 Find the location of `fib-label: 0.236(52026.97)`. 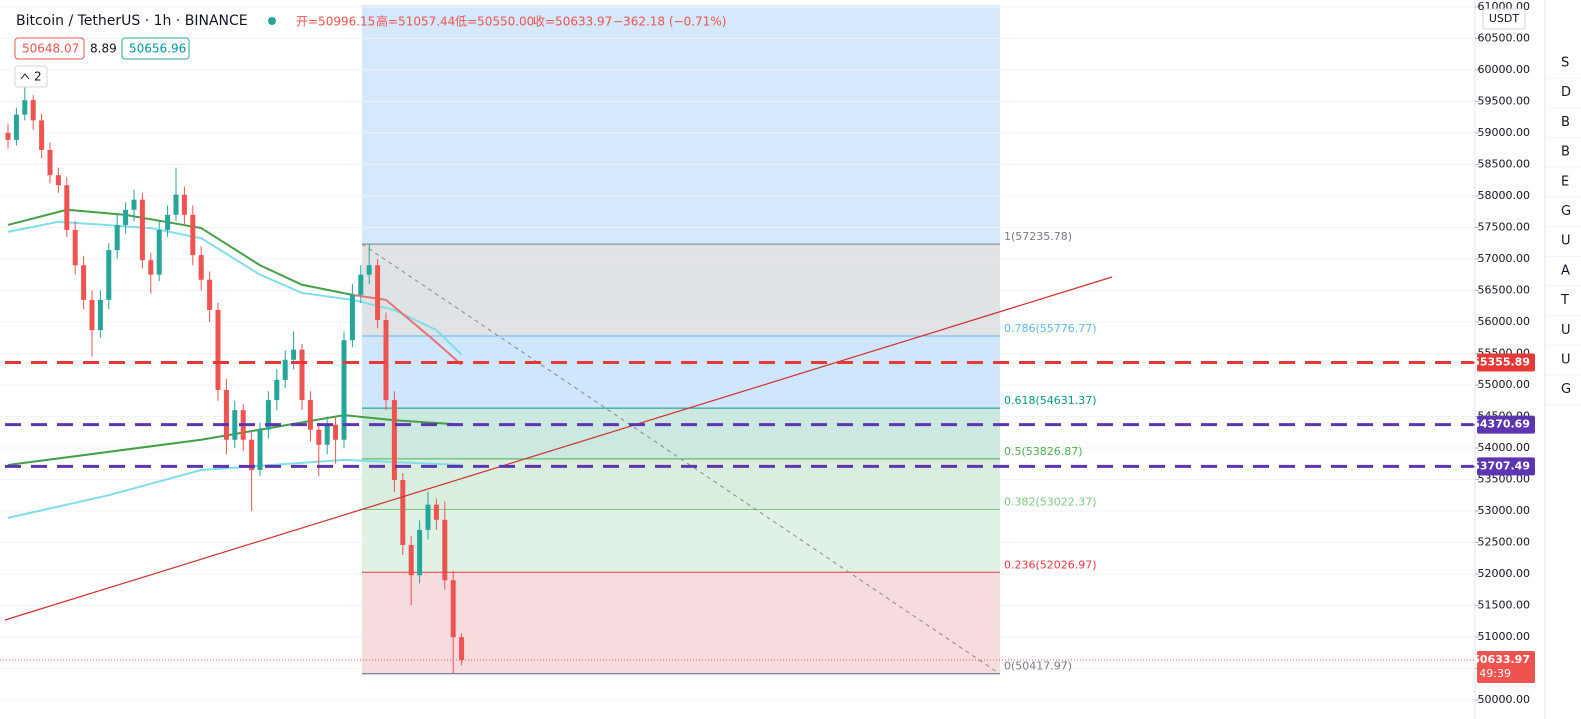

fib-label: 0.236(52026.97) is located at coordinates (1050, 564).